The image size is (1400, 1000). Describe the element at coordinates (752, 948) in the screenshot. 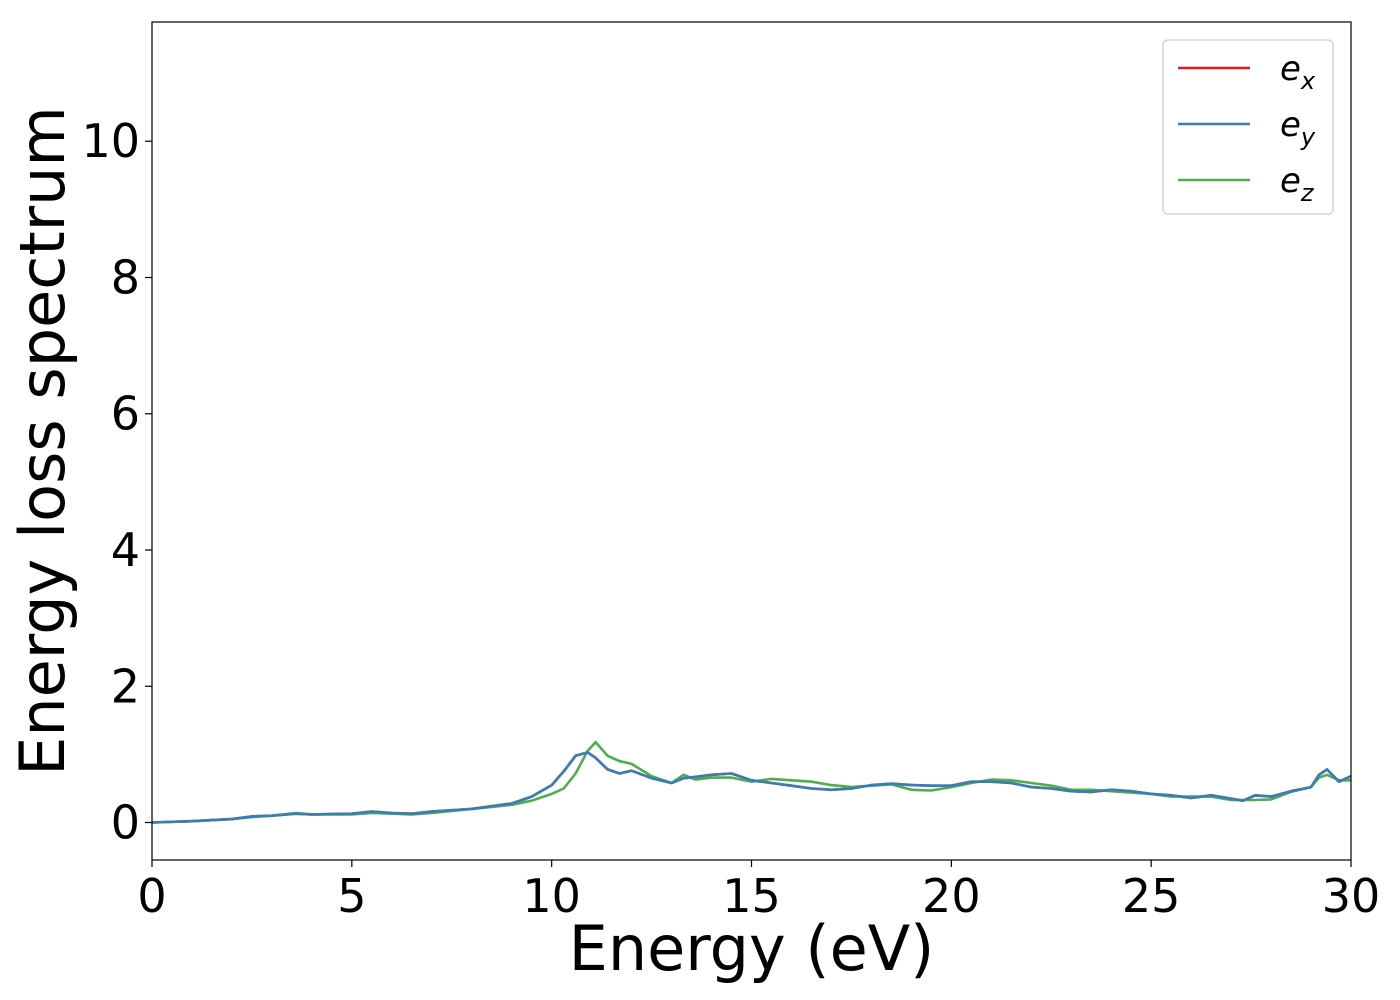

I see `x-axis-label: Energy (eV)` at that location.